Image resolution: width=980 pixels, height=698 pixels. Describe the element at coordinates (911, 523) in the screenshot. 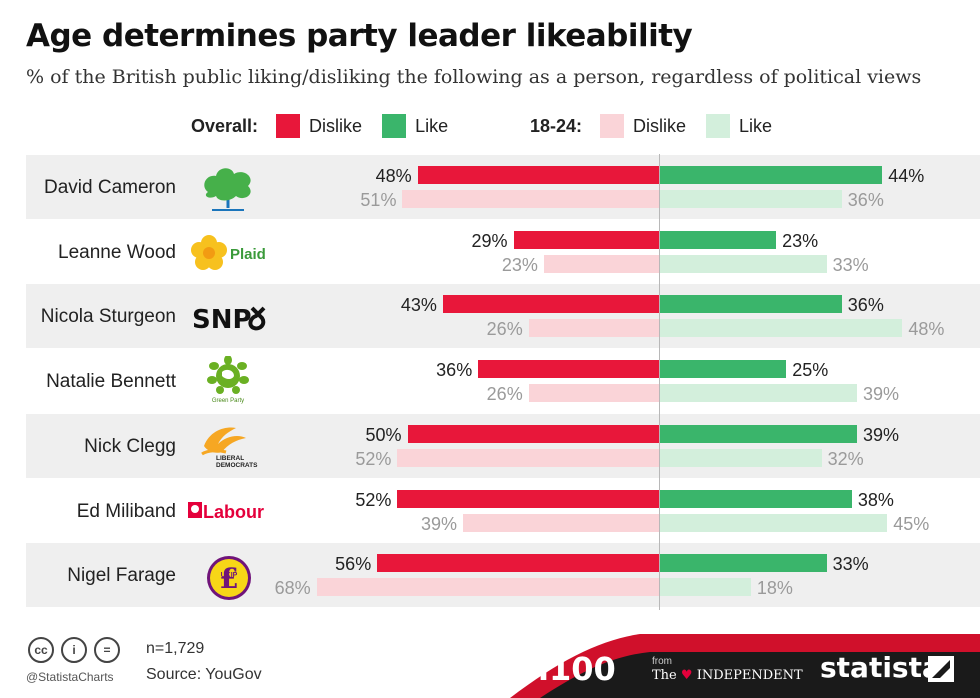

I see `label-young-like-ed-miliband: 45%` at that location.